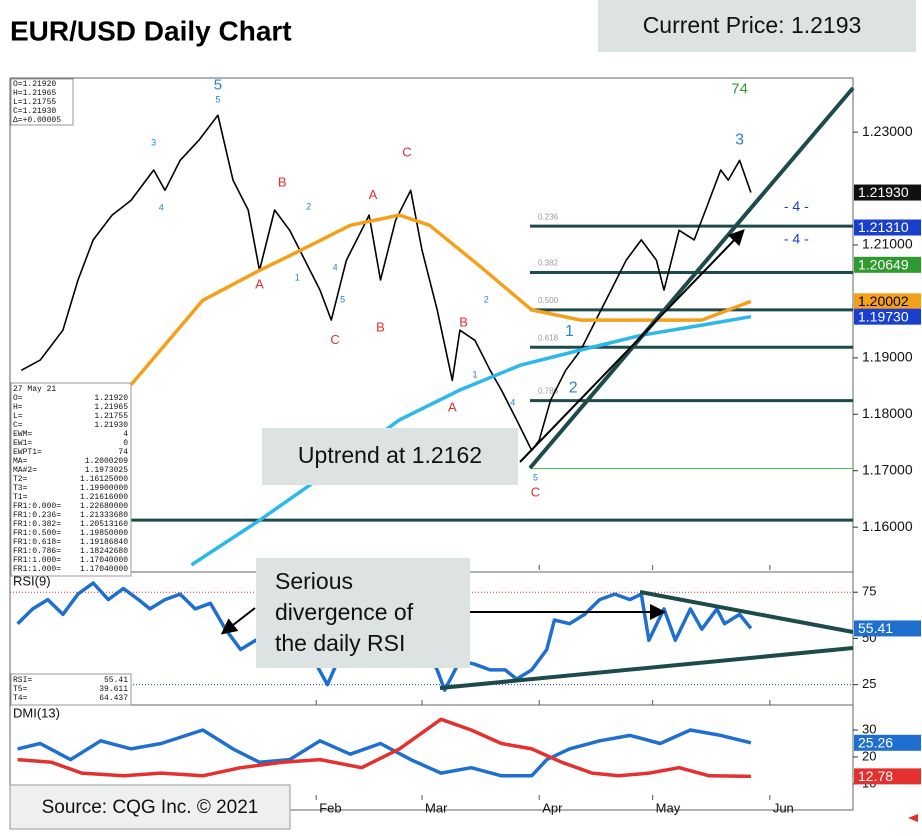 This screenshot has width=922, height=836. I want to click on info-key: EWM=, so click(22, 434).